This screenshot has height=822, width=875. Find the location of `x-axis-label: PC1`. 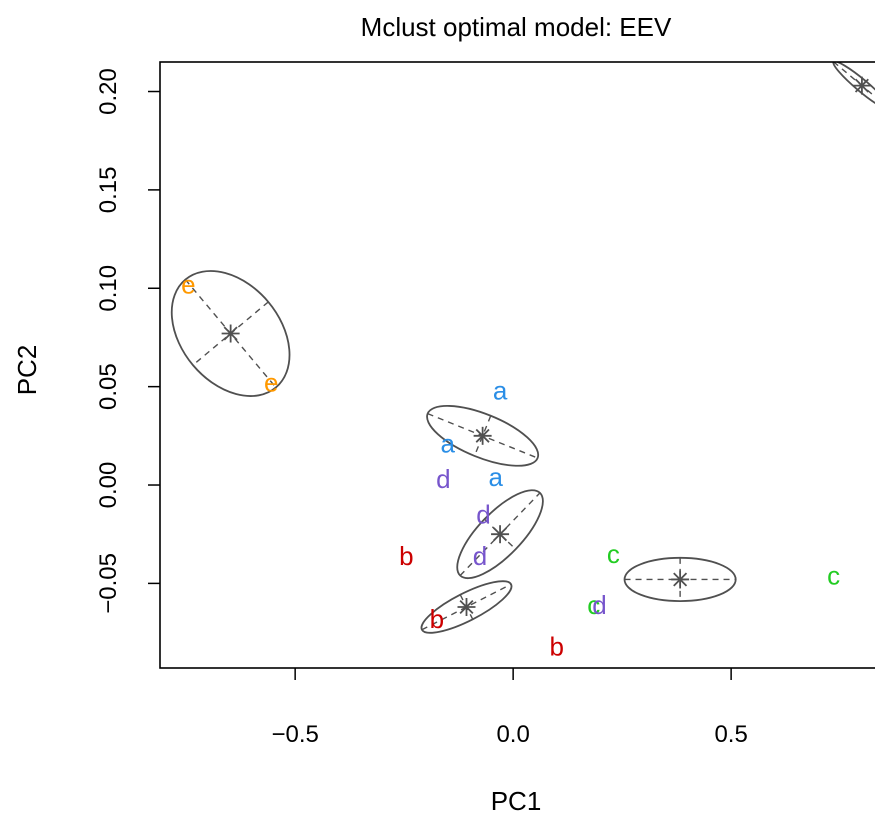

x-axis-label: PC1 is located at coordinates (516, 801).